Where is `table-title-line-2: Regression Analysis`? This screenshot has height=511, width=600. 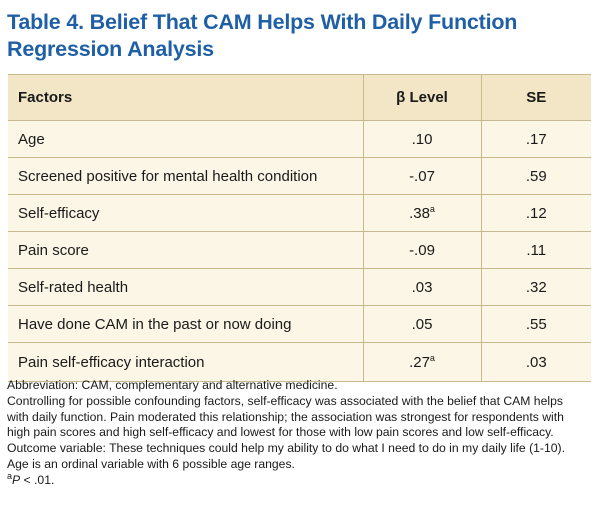
table-title-line-2: Regression Analysis is located at coordinates (110, 49).